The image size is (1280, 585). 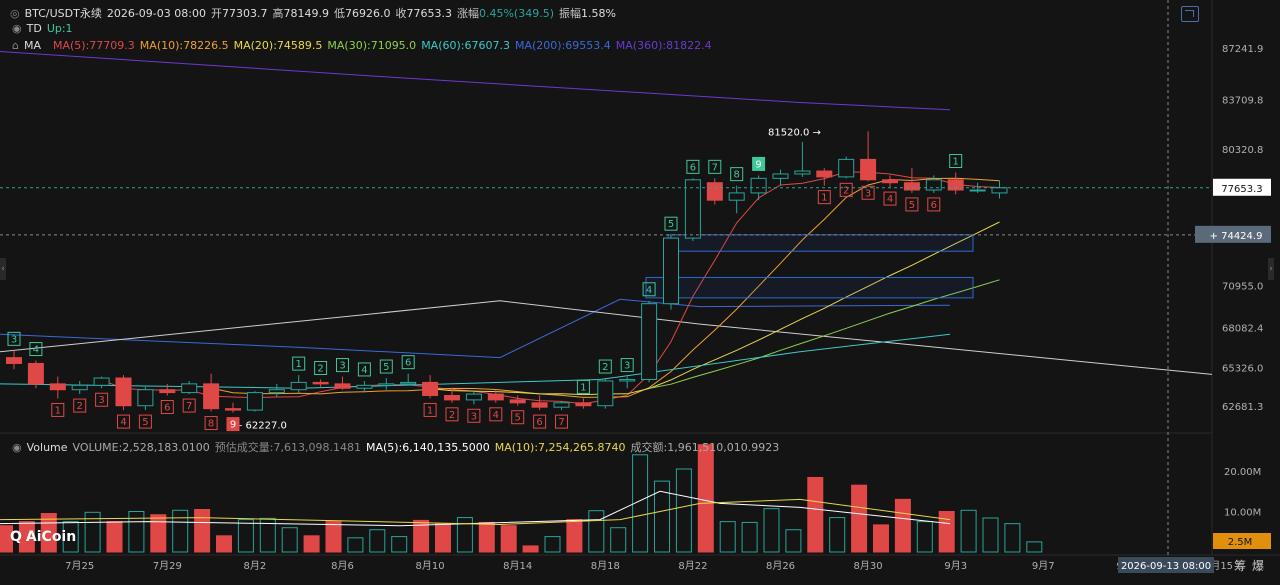 What do you see at coordinates (429, 13) in the screenshot?
I see `close-value: 77653.3` at bounding box center [429, 13].